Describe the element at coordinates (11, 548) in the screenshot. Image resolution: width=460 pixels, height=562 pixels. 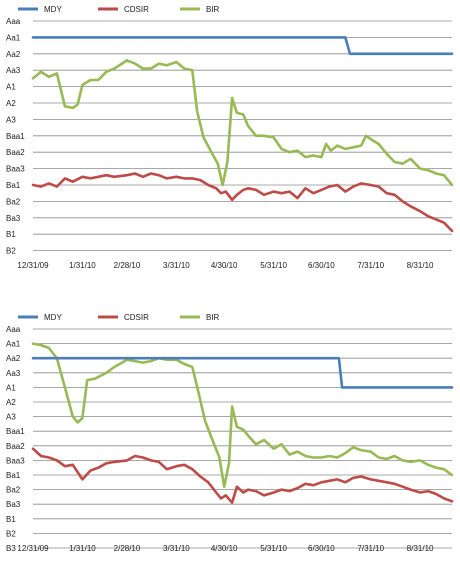
I see `y-tick-label-b3: B3` at that location.